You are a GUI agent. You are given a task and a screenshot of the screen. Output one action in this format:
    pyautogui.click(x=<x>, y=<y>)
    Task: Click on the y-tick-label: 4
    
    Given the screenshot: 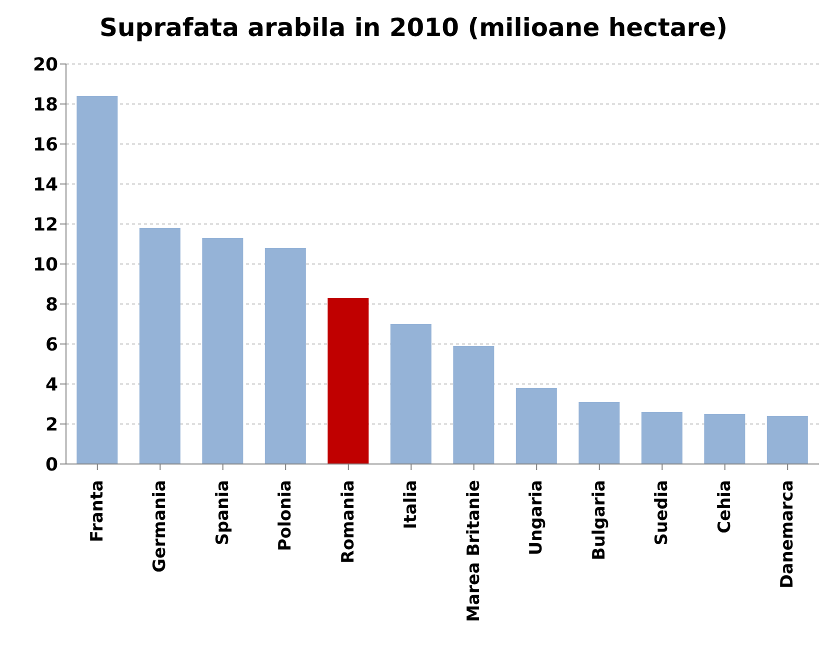 What is the action you would take?
    pyautogui.click(x=51, y=385)
    